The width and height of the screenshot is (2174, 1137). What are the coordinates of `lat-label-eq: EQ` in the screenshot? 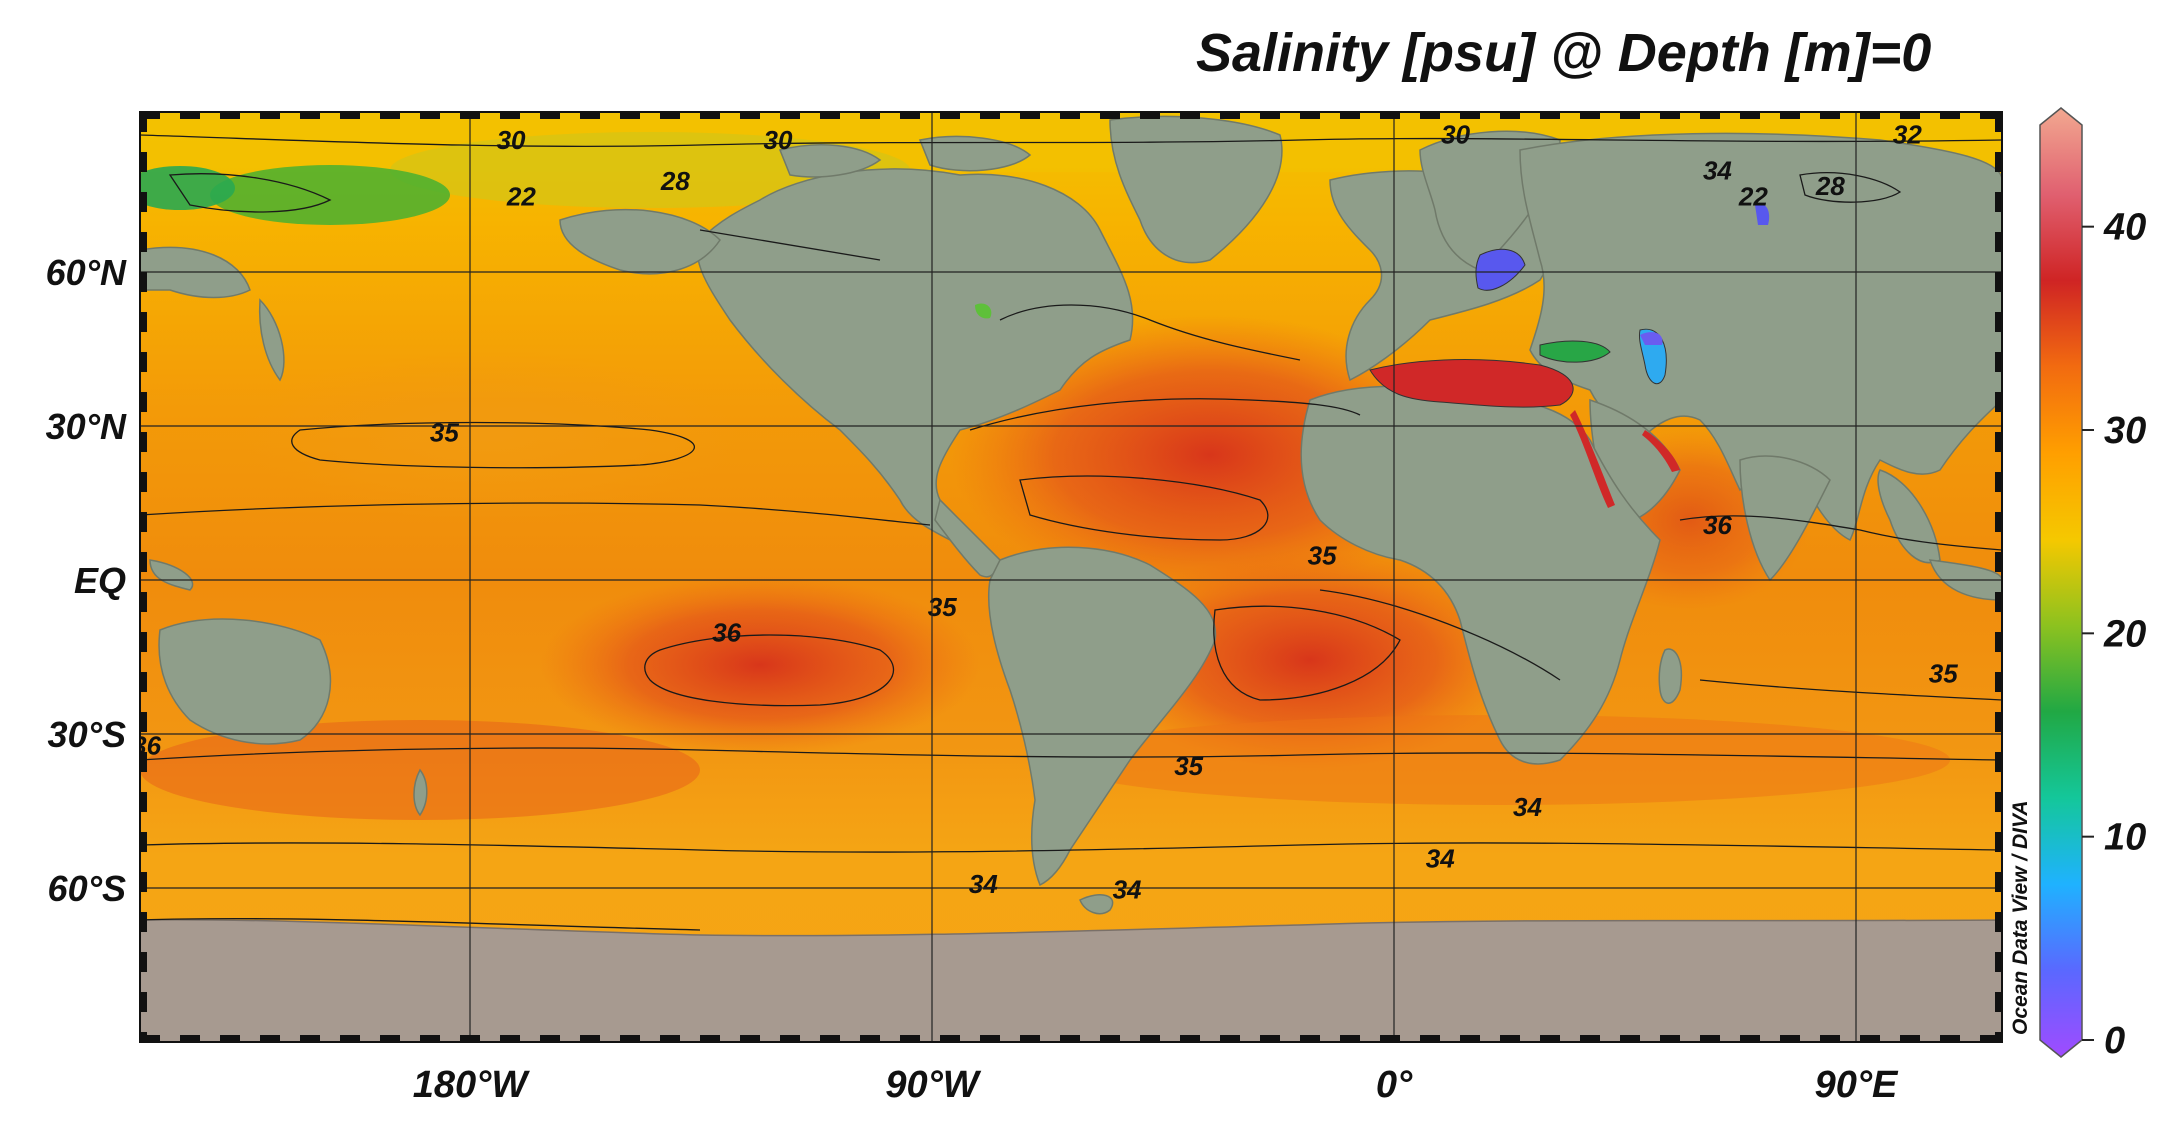 It's located at (100, 580).